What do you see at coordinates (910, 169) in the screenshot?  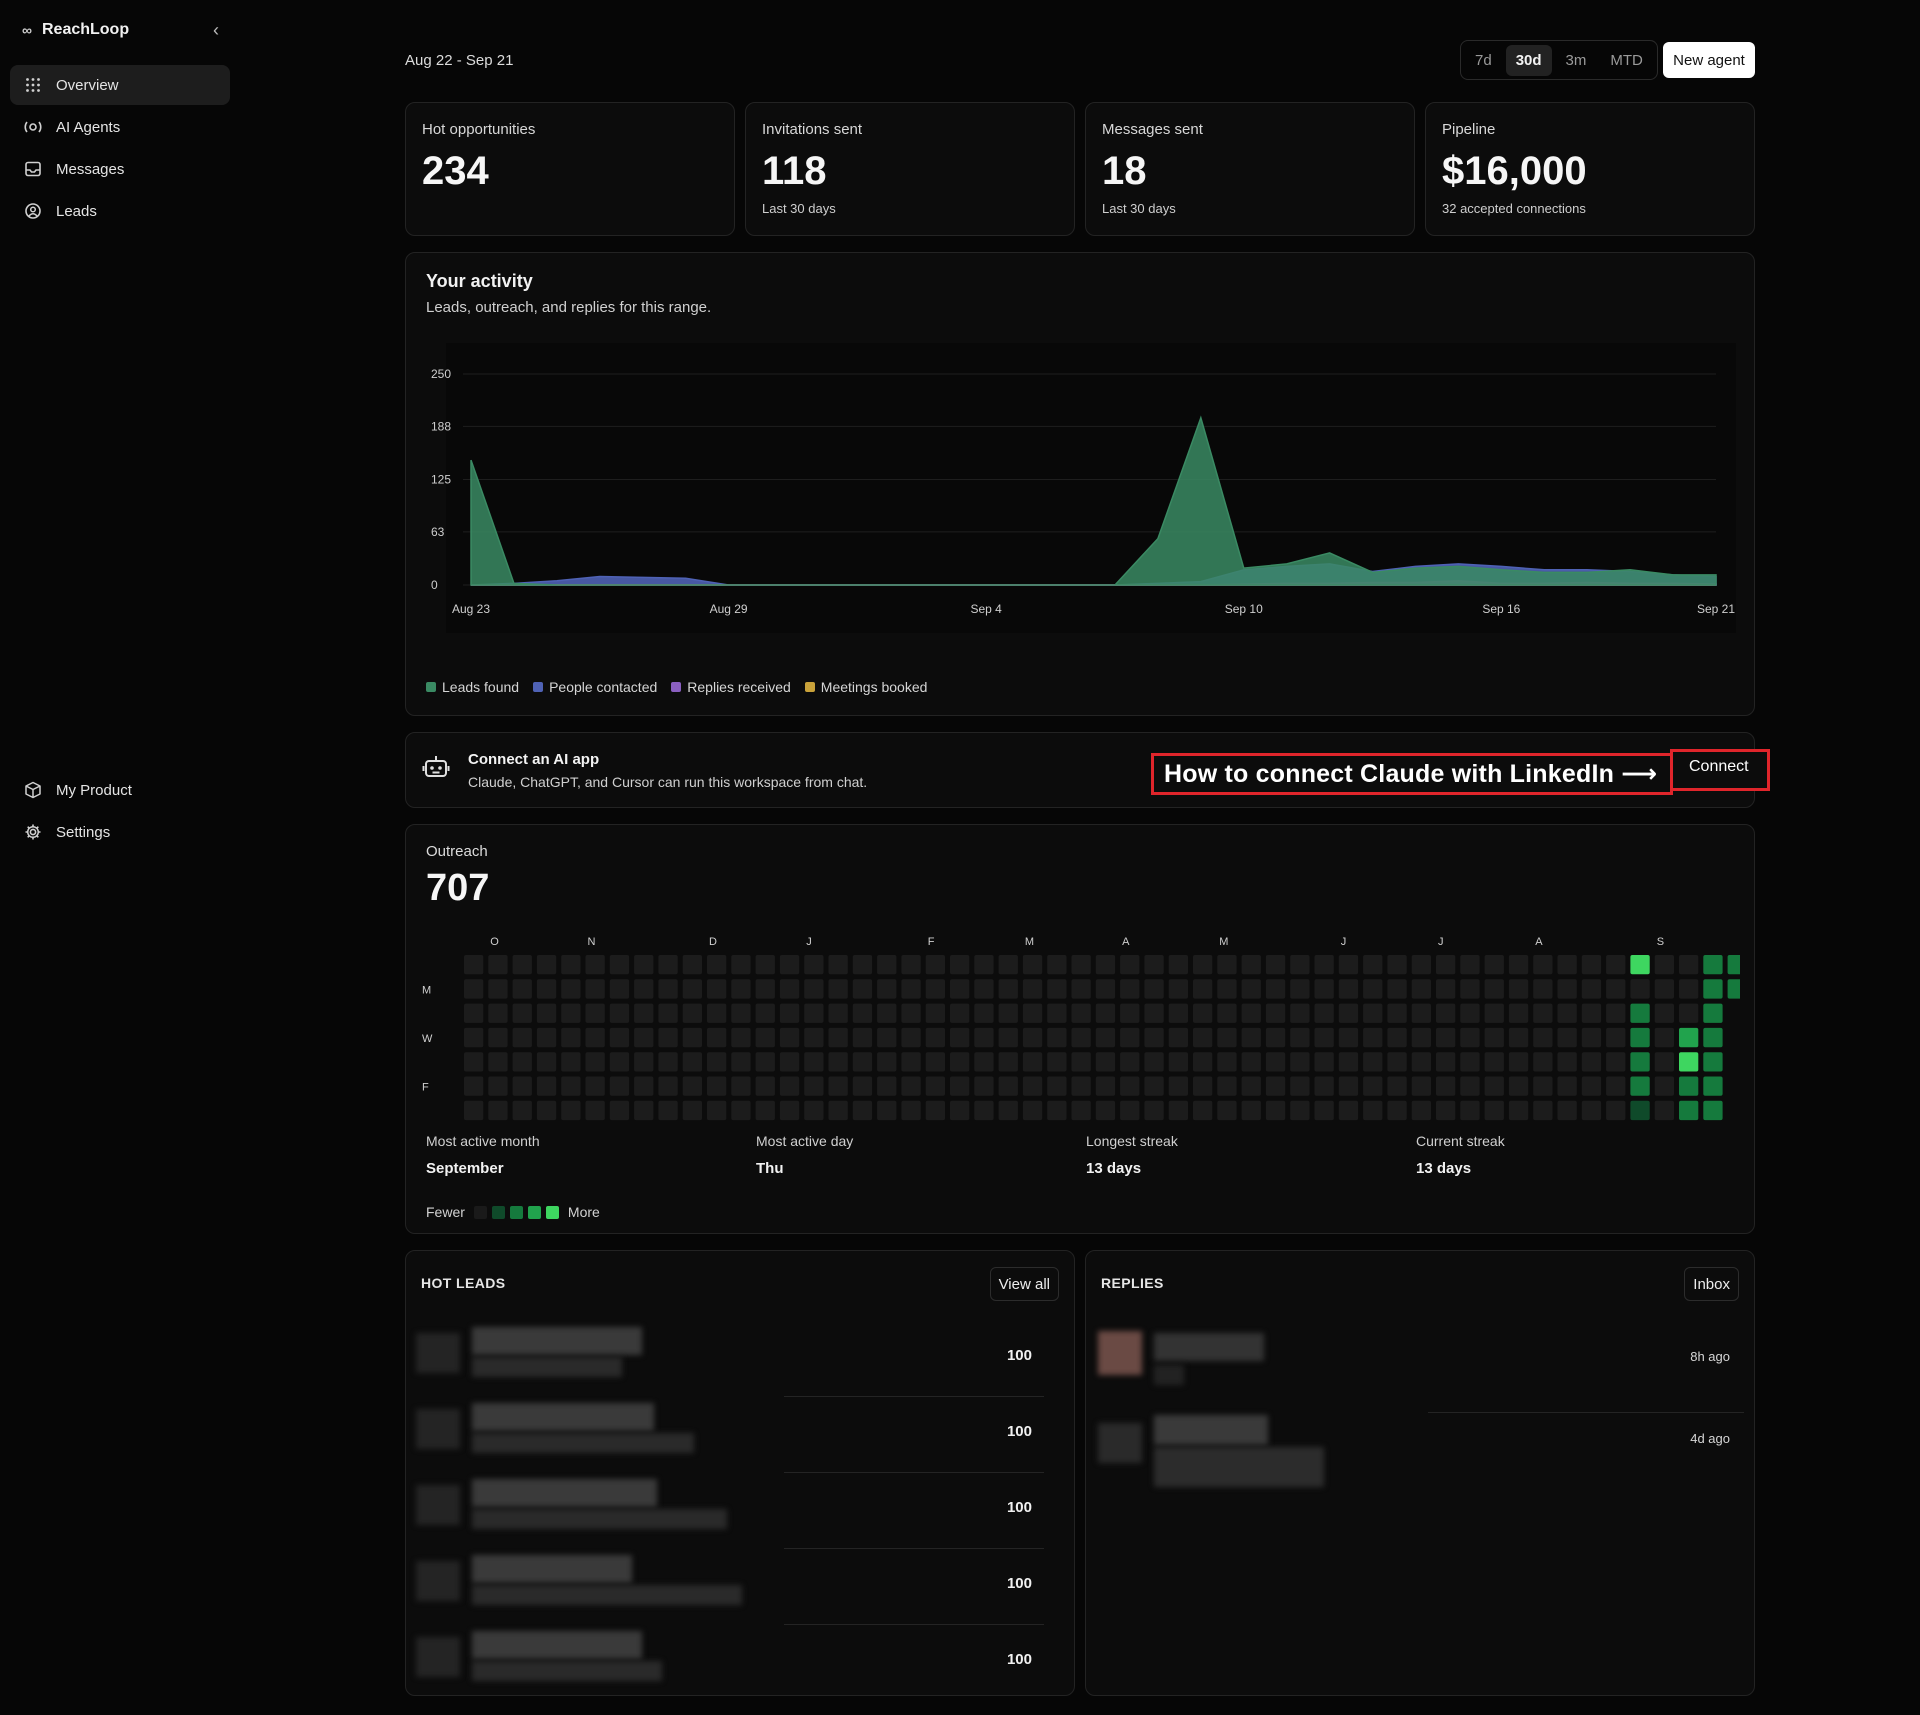 I see `stat-card-invitations-sent: Invitations sent 118 Last 30 days` at bounding box center [910, 169].